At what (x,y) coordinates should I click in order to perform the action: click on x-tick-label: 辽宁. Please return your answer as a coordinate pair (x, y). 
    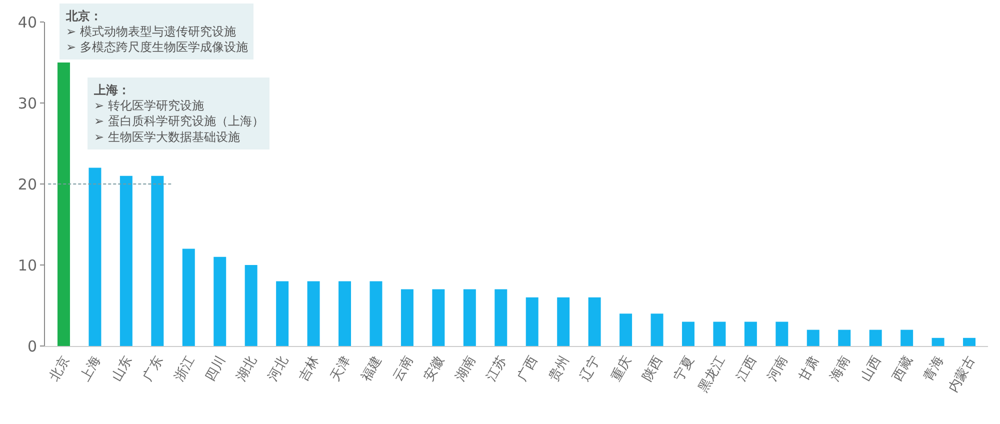
    Looking at the image, I should click on (590, 368).